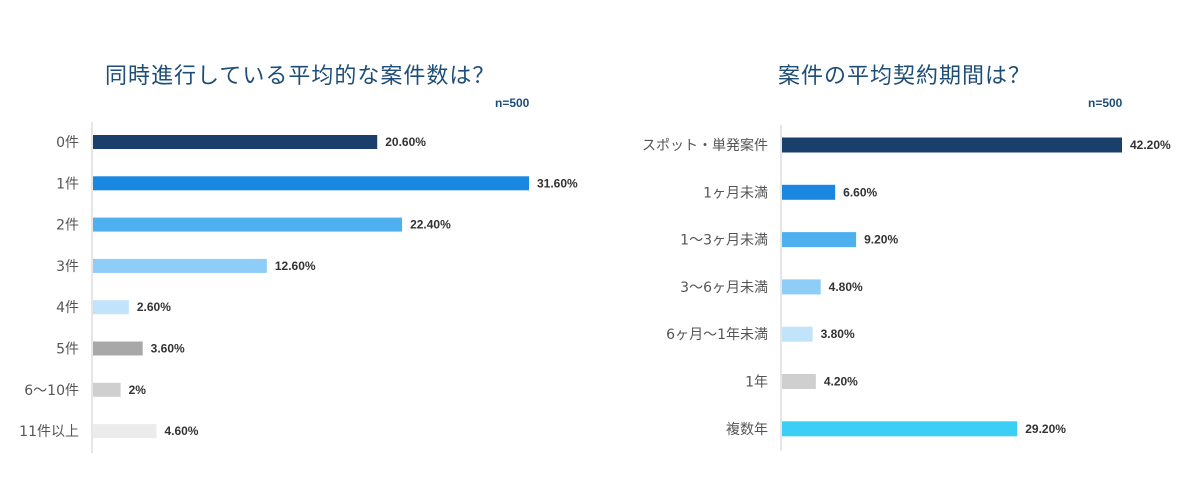  I want to click on category-label: 4件, so click(67, 308).